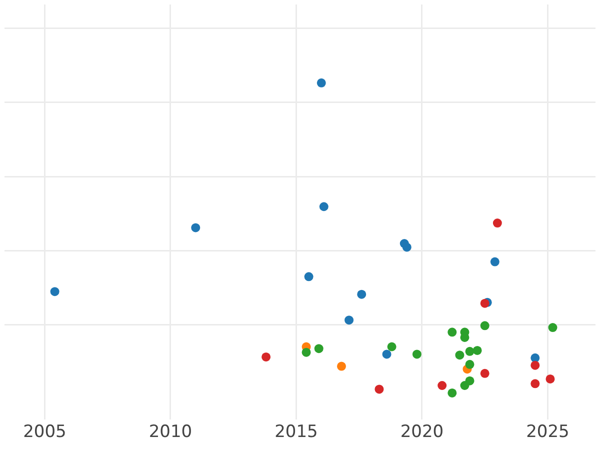  I want to click on x-tick-label: 2005, so click(44, 432).